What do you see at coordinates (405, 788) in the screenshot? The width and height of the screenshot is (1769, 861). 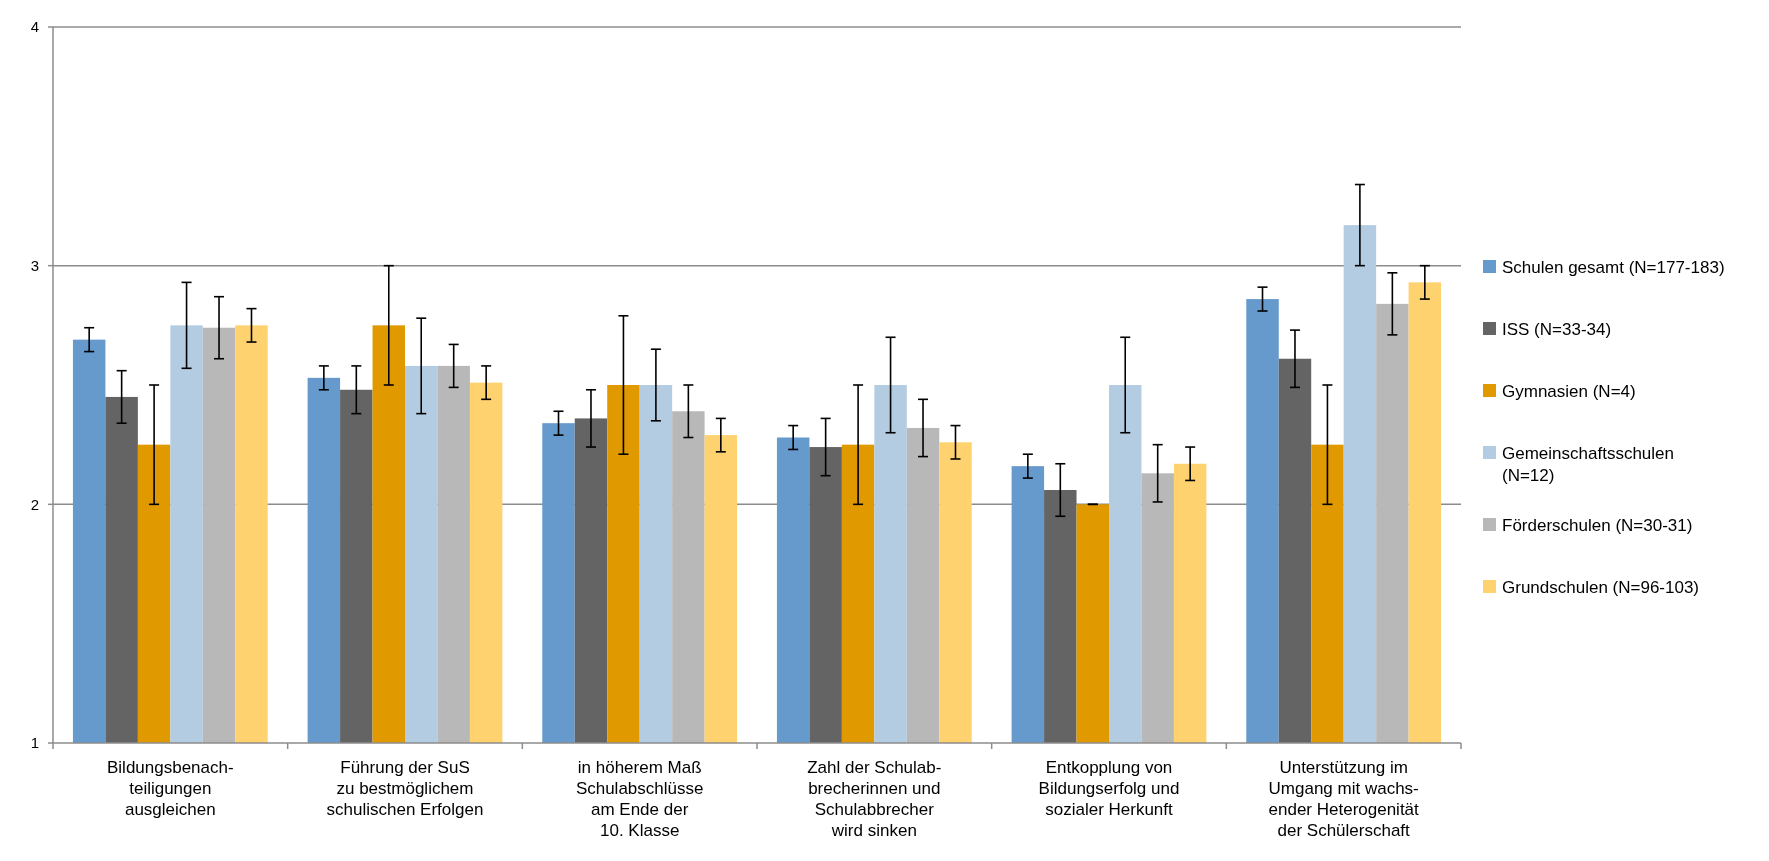 I see `x-tick-label: Führung der SuS zu bestmöglichem schulischen Erfolgen` at bounding box center [405, 788].